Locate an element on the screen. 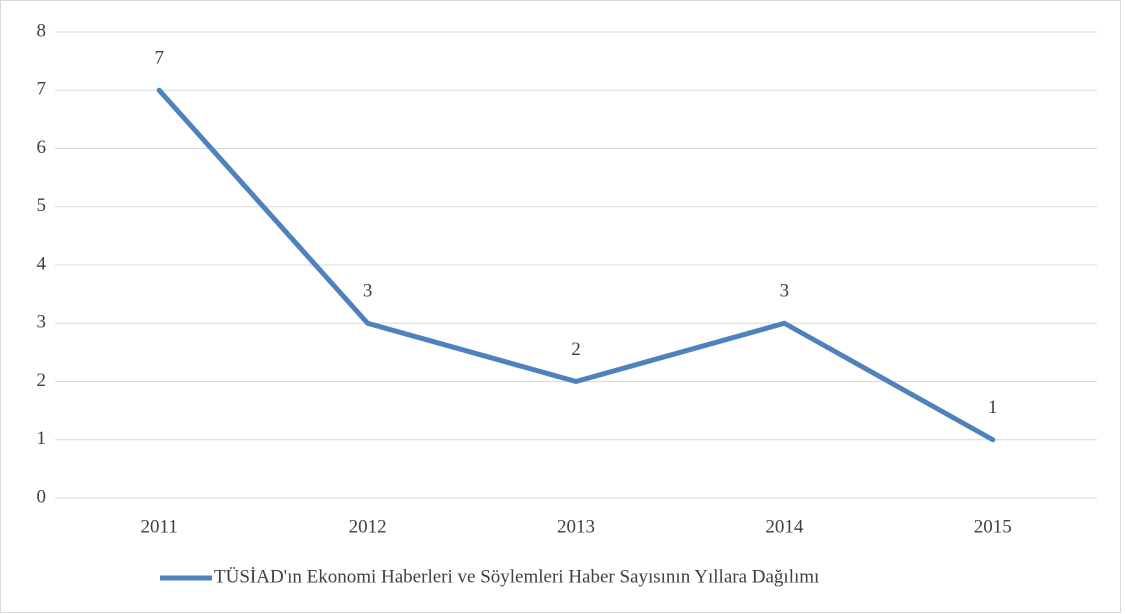 Image resolution: width=1125 pixels, height=614 pixels. y-tick-label: 3 is located at coordinates (42, 322).